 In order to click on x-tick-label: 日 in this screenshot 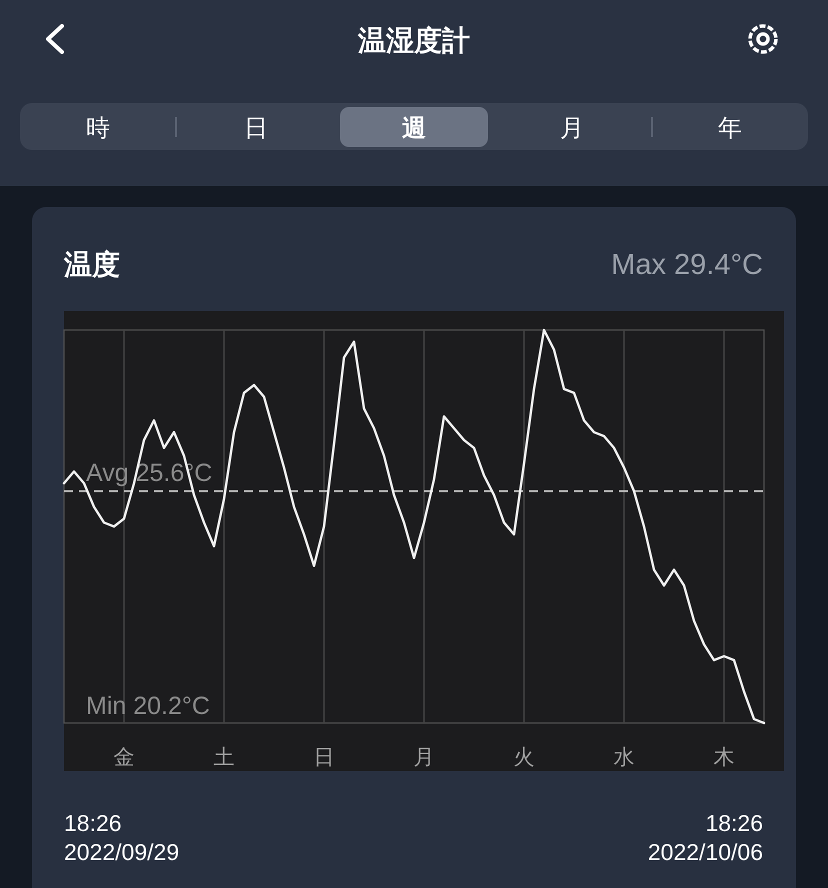, I will do `click(324, 757)`.